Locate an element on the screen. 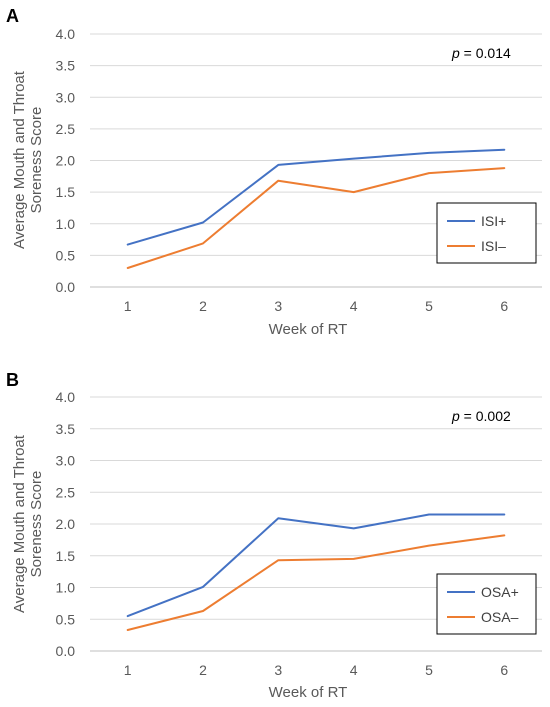  panel-a-legend-label: ISI– is located at coordinates (493, 246).